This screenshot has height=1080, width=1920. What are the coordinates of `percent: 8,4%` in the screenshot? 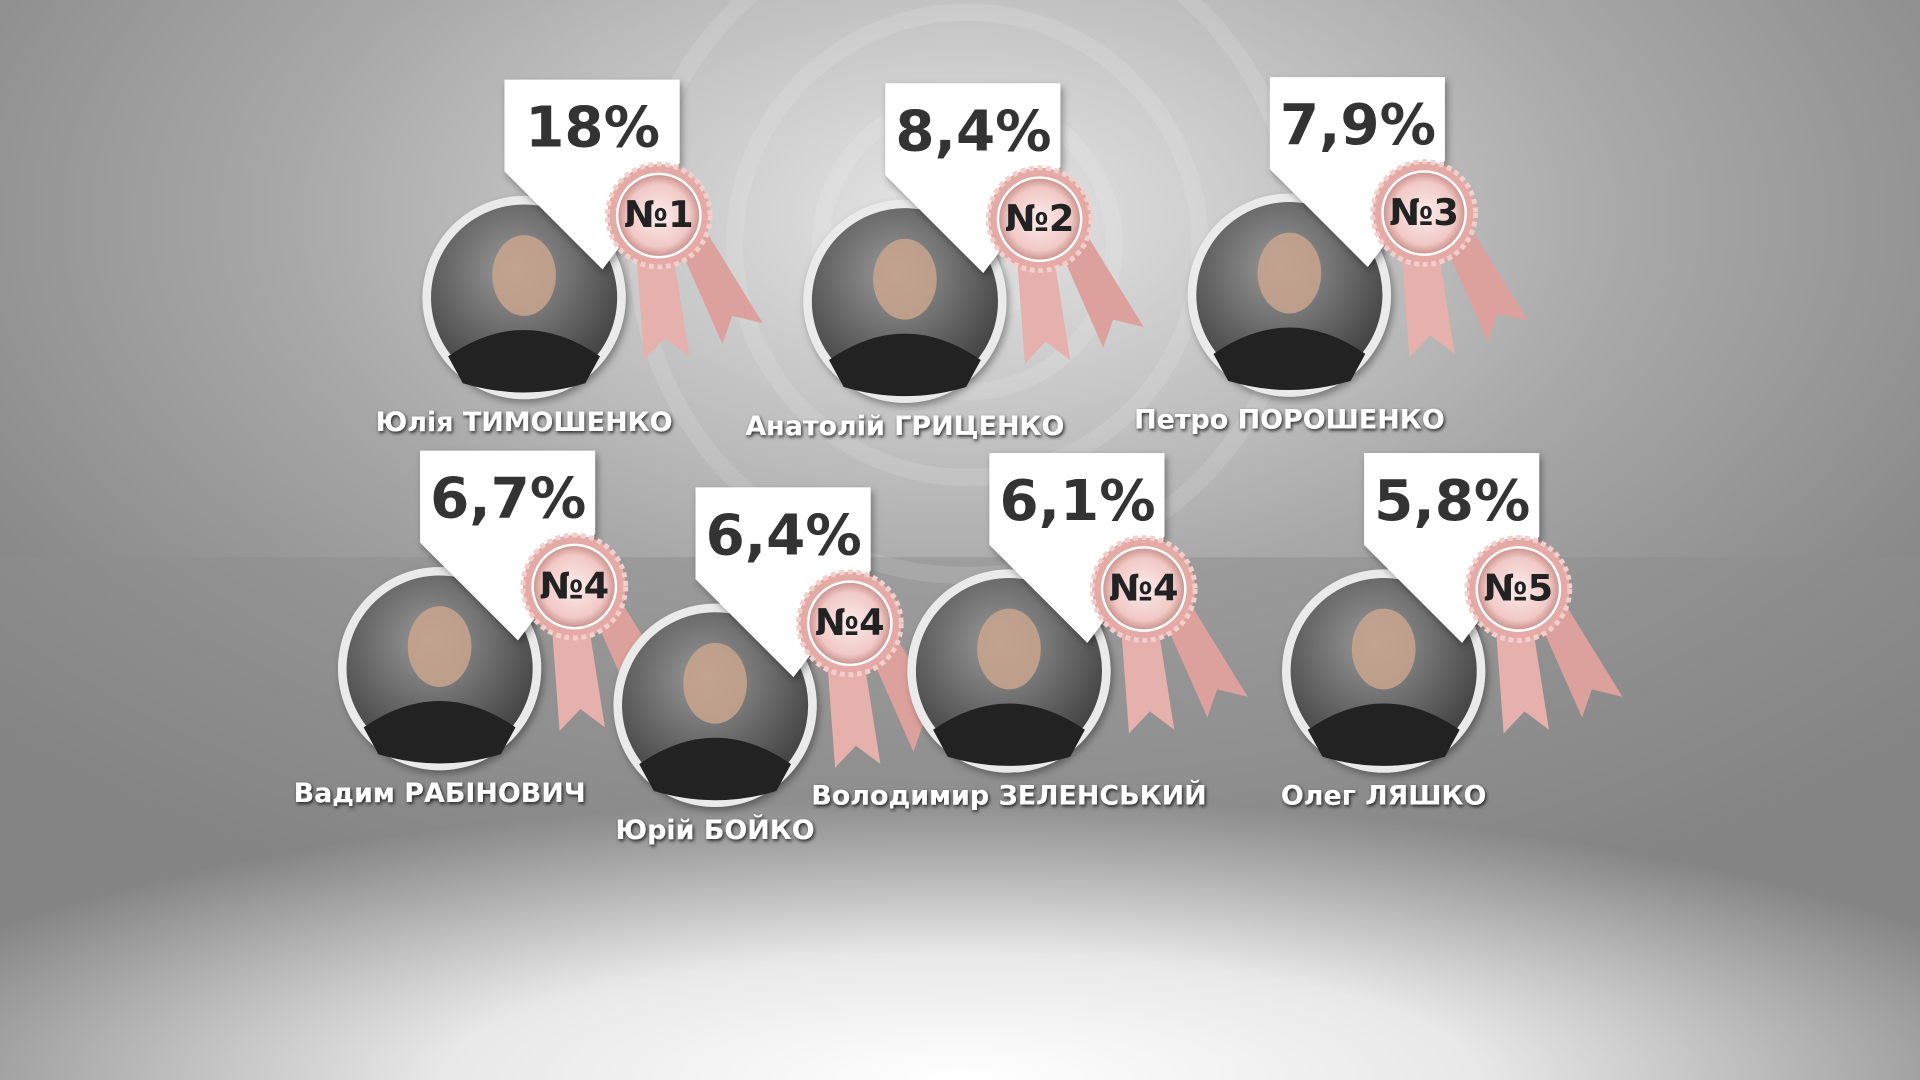 It's located at (973, 131).